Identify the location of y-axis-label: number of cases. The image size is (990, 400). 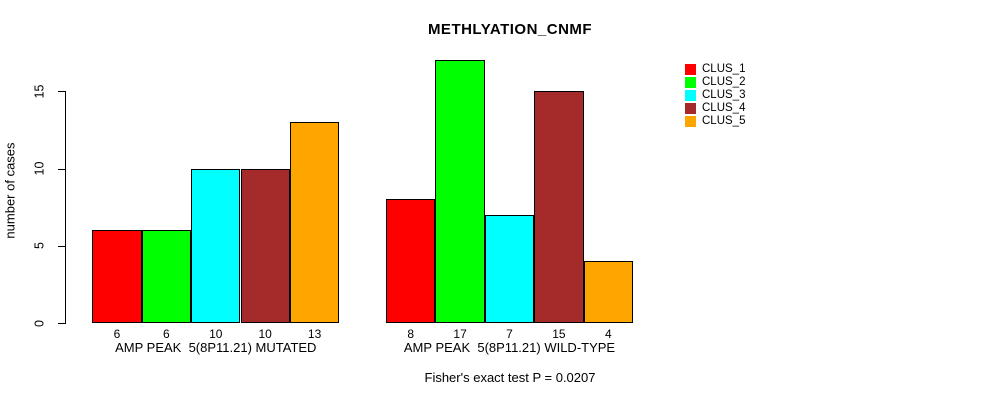
(10, 190).